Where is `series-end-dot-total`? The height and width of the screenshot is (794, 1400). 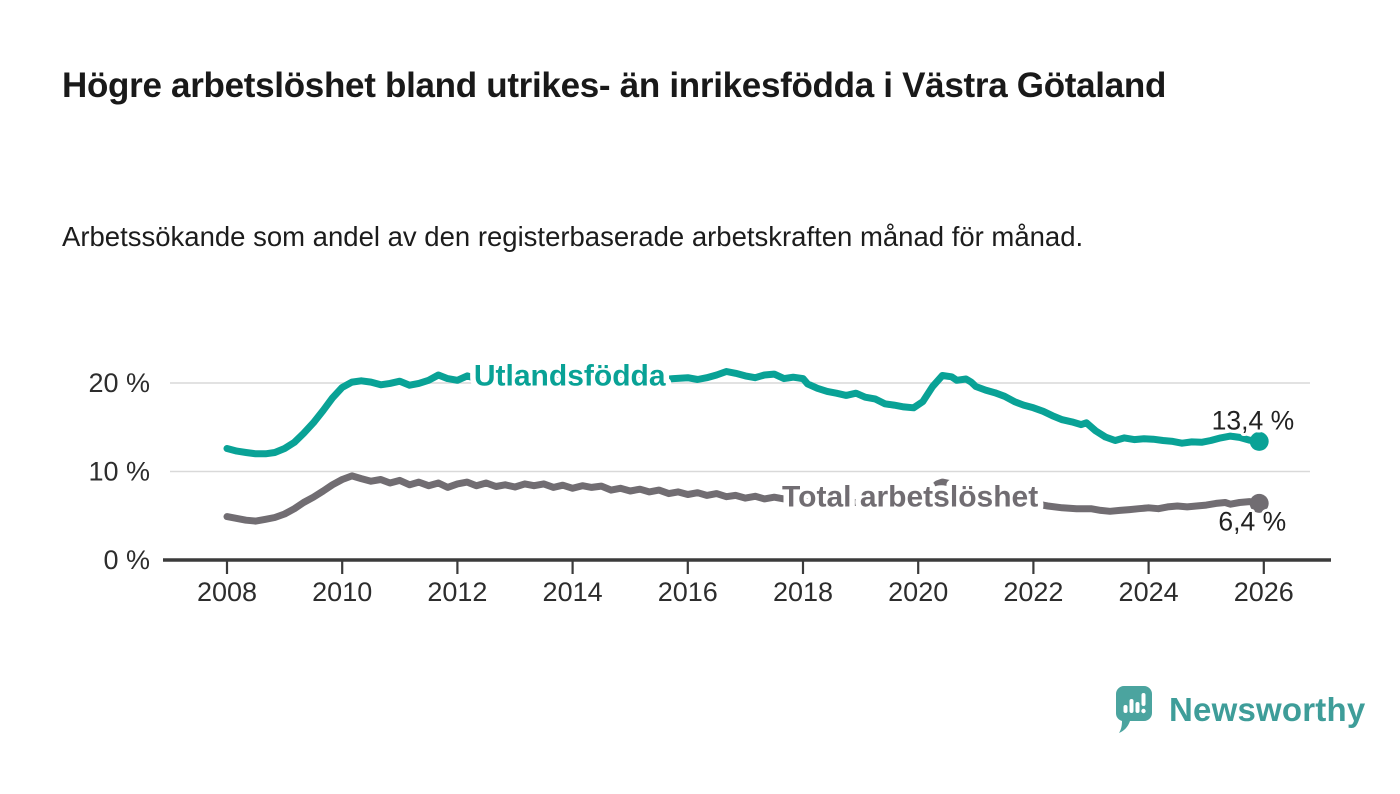
series-end-dot-total is located at coordinates (1259, 503).